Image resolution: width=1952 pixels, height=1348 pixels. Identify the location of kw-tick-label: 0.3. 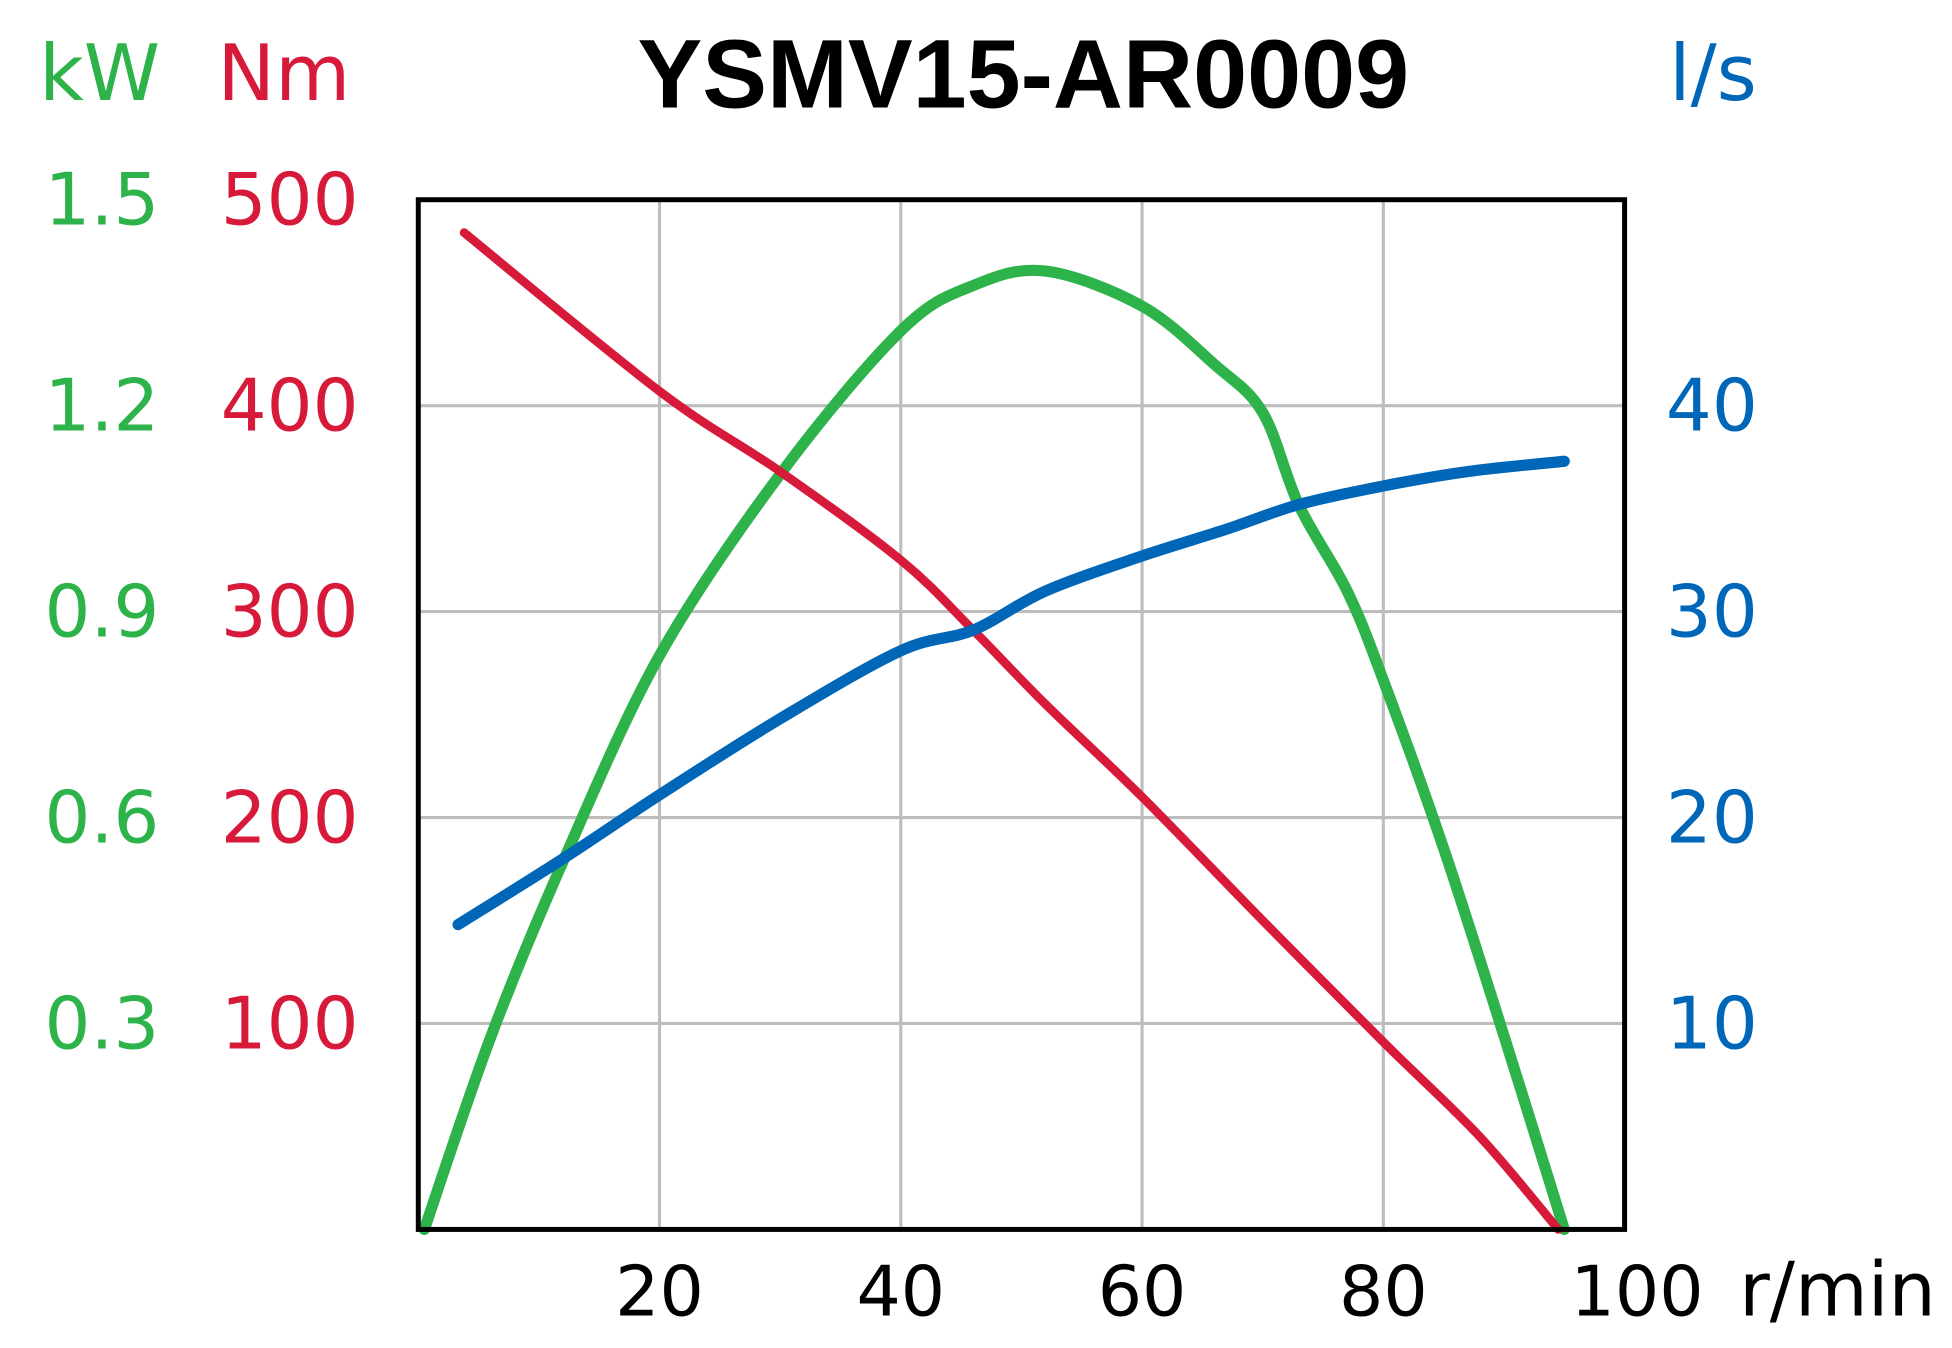
(102, 1024).